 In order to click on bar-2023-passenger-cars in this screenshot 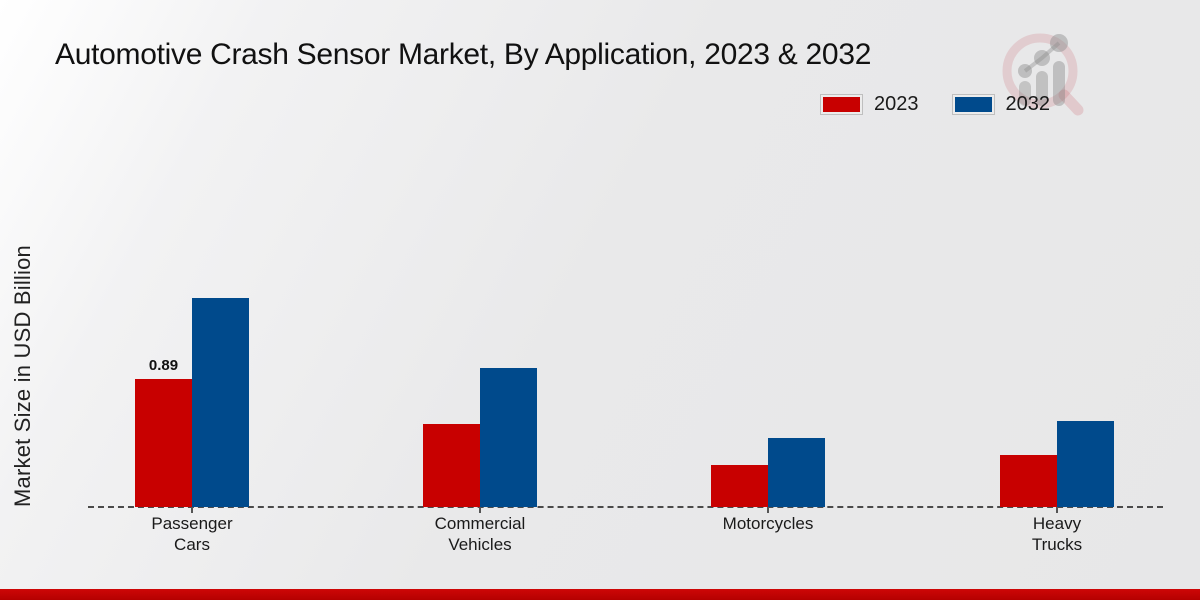, I will do `click(163, 443)`.